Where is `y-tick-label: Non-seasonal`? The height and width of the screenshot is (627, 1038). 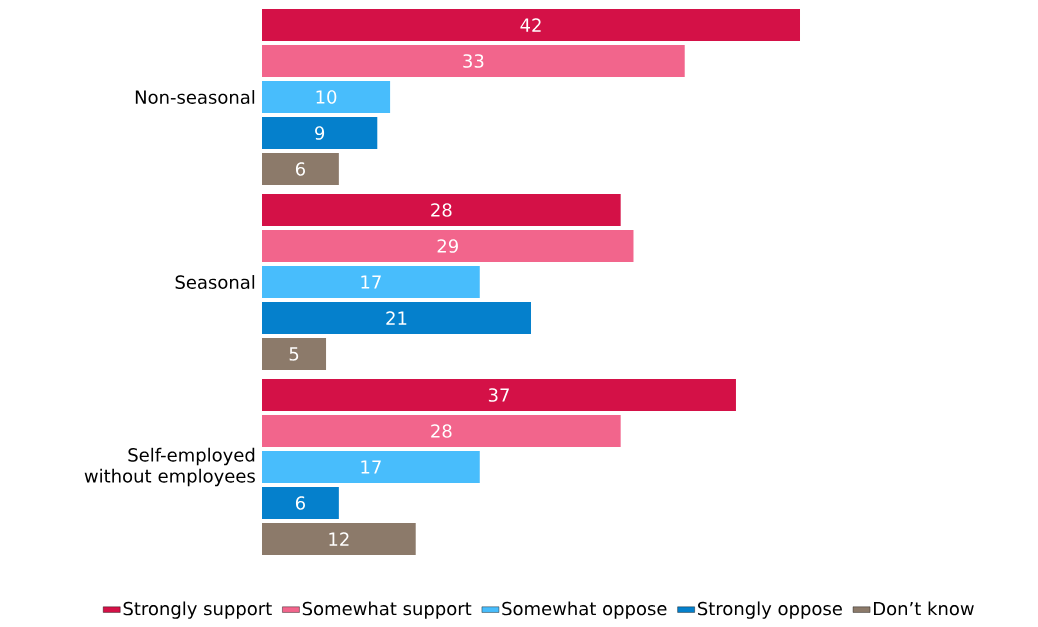 y-tick-label: Non-seasonal is located at coordinates (195, 97).